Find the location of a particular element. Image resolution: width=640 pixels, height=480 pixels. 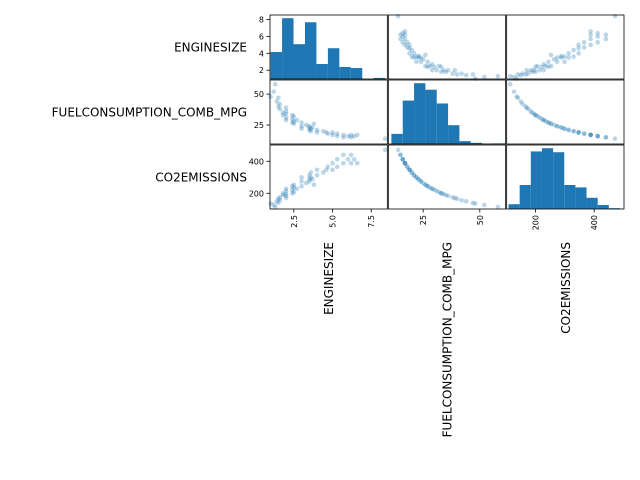

panel-frame is located at coordinates (565, 47).